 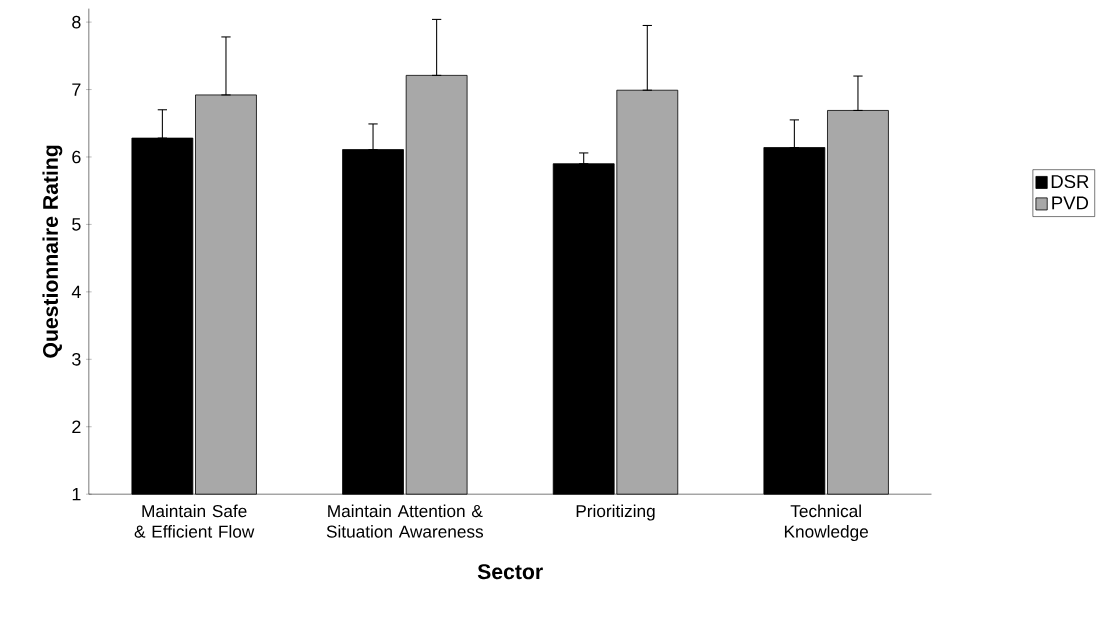 I want to click on y-tick-label: 7, so click(x=76, y=89).